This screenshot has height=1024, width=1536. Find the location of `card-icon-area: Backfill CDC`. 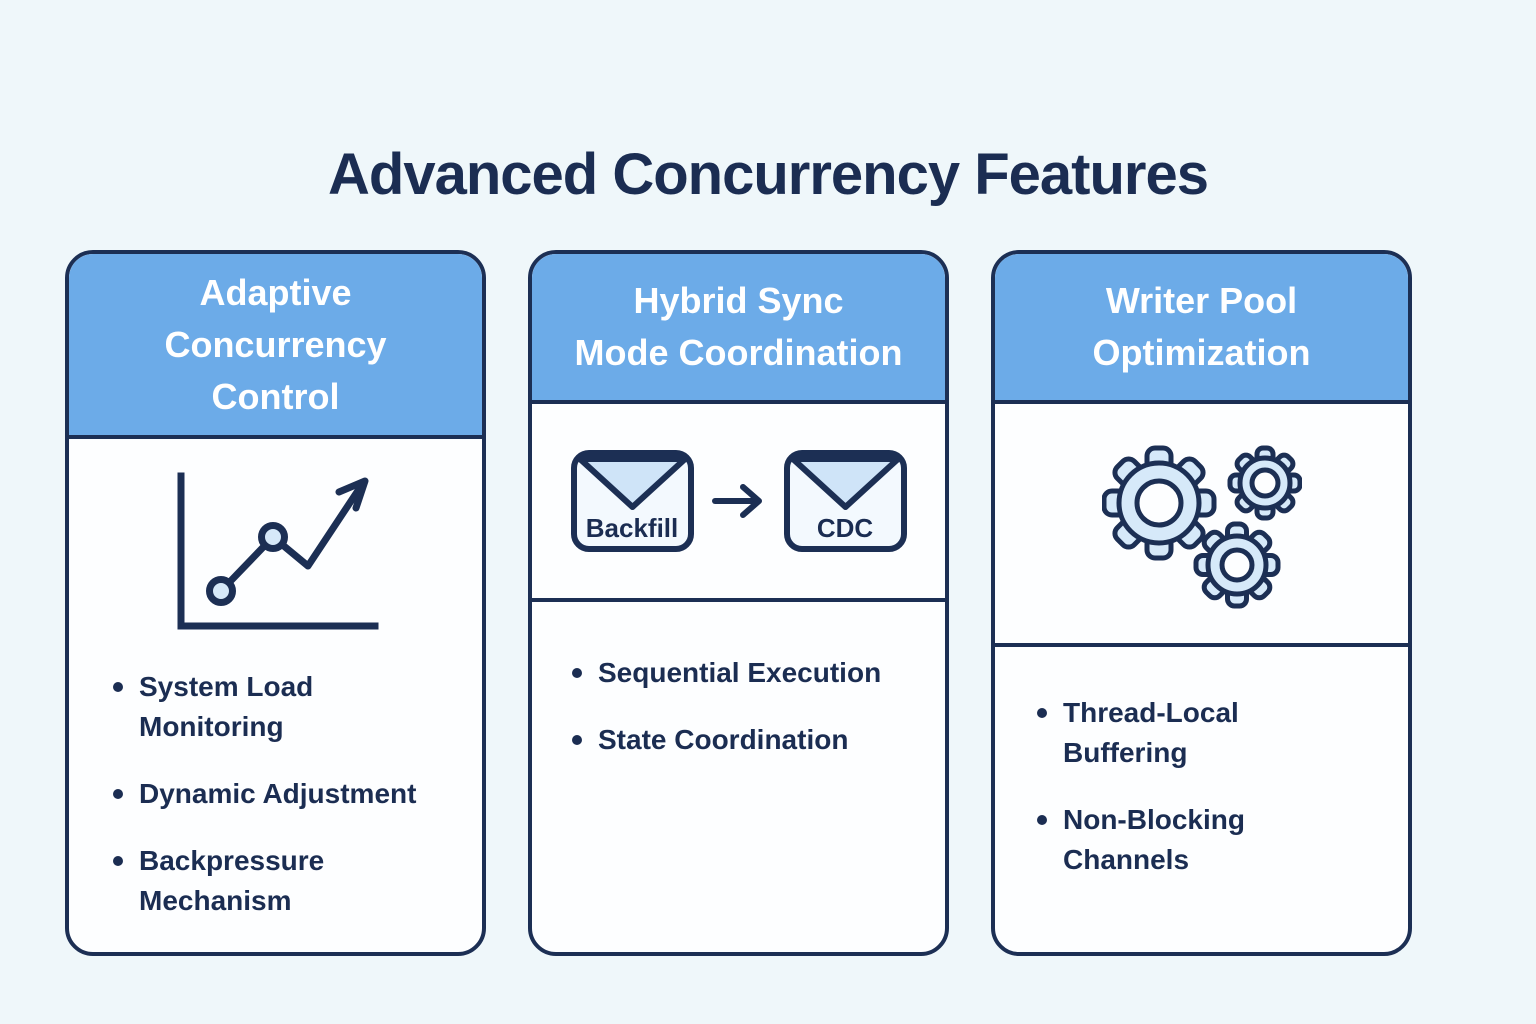

card-icon-area: Backfill CDC is located at coordinates (738, 503).